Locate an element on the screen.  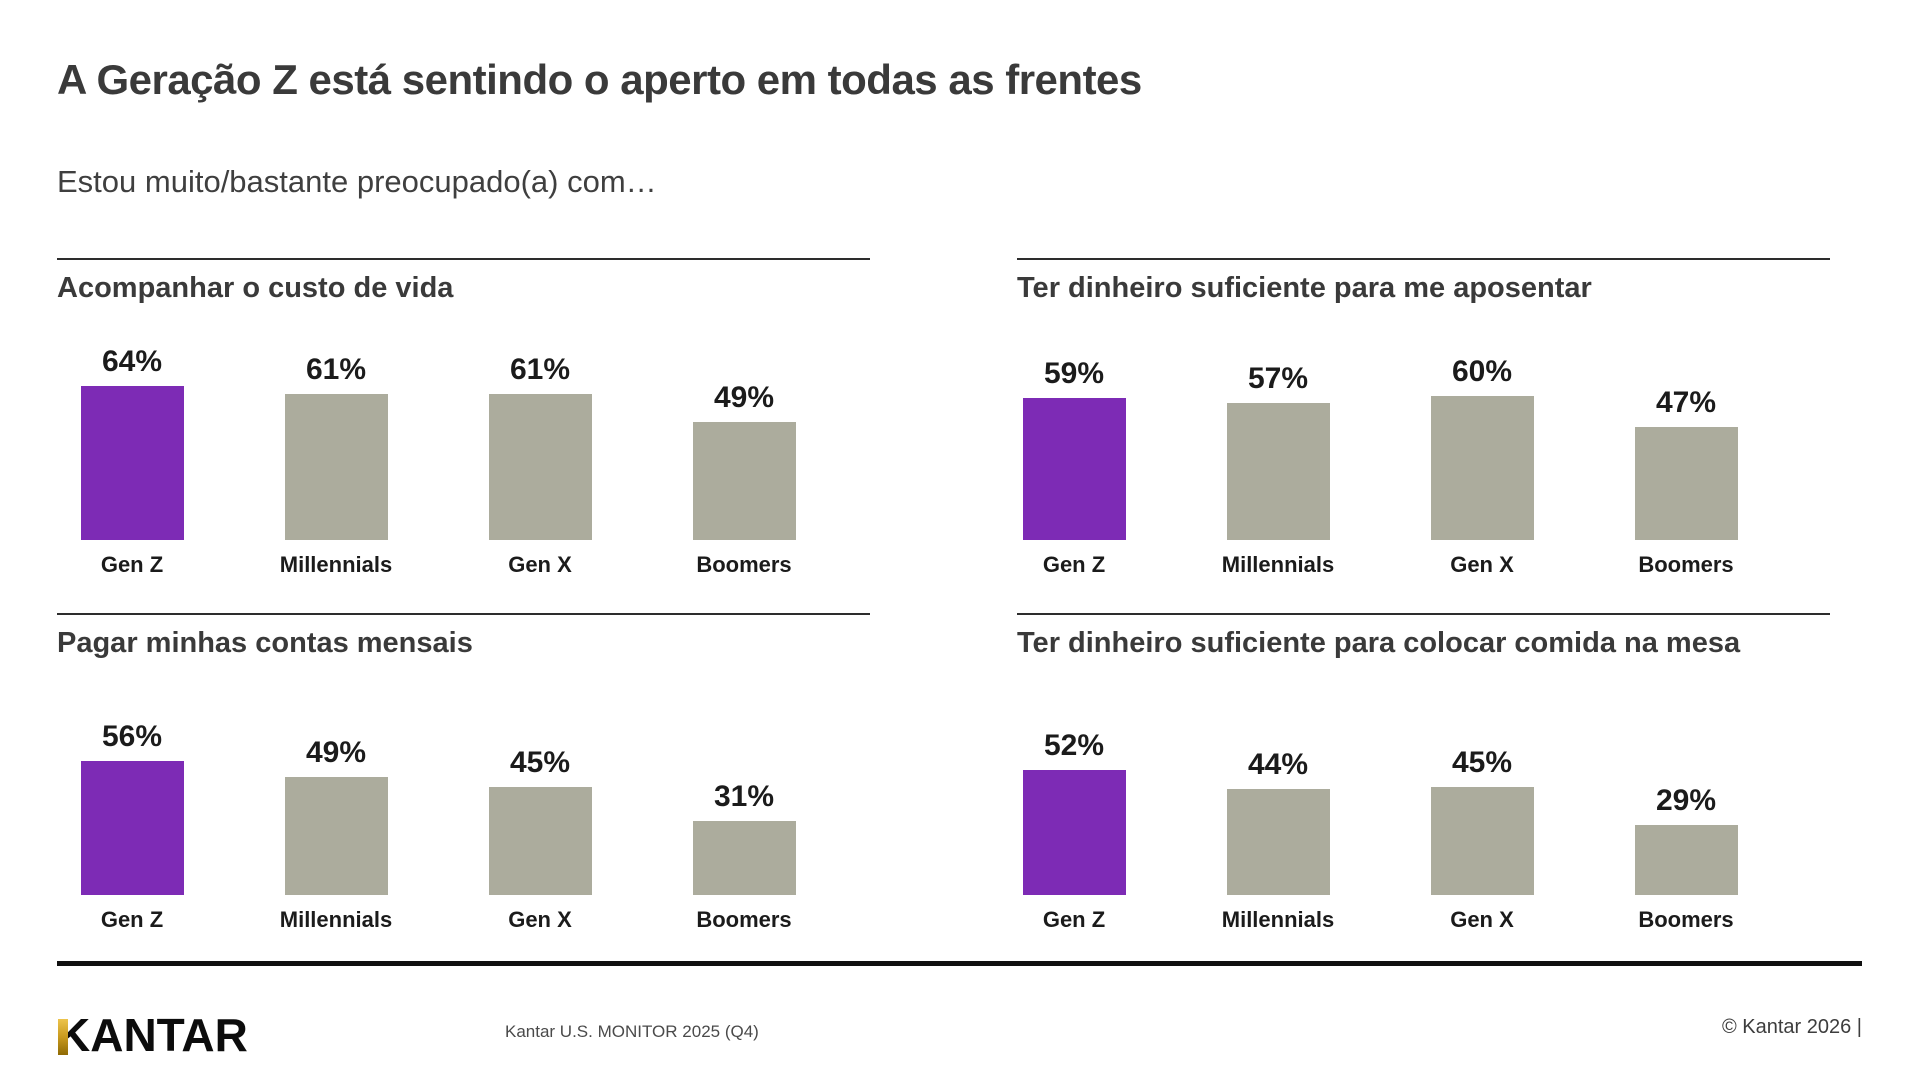
bars-row: 64% 61% 61% 49% is located at coordinates (438, 400).